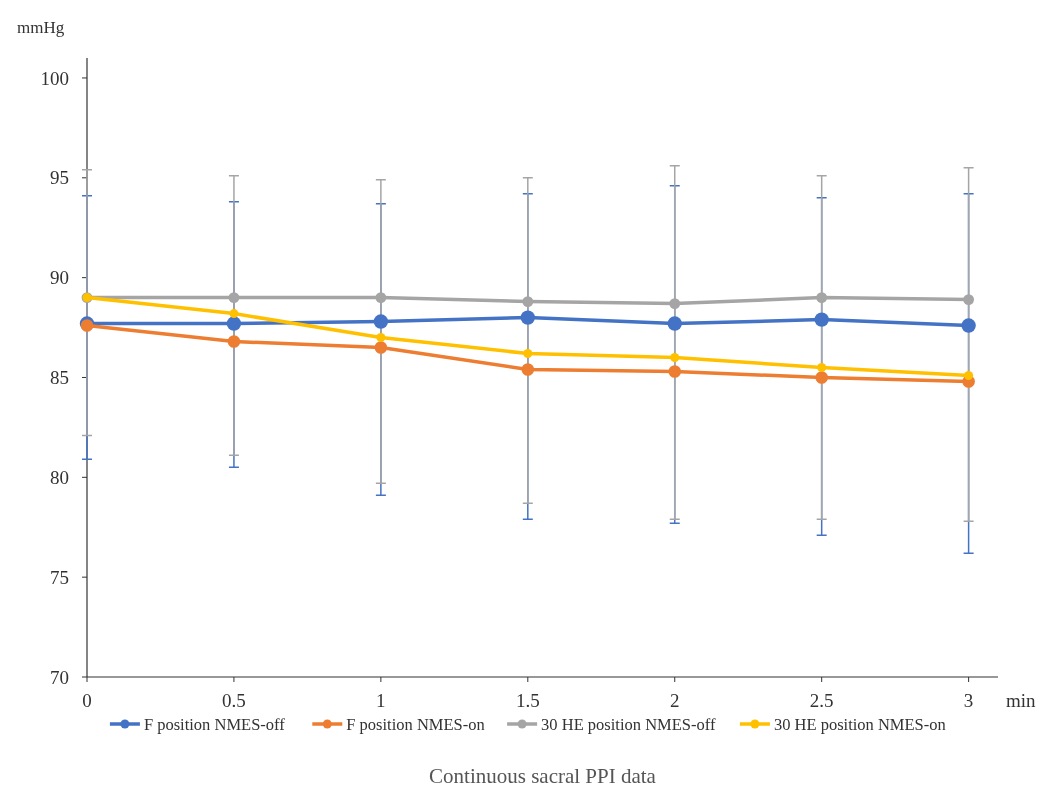  I want to click on y-tick-label: 80, so click(59, 477).